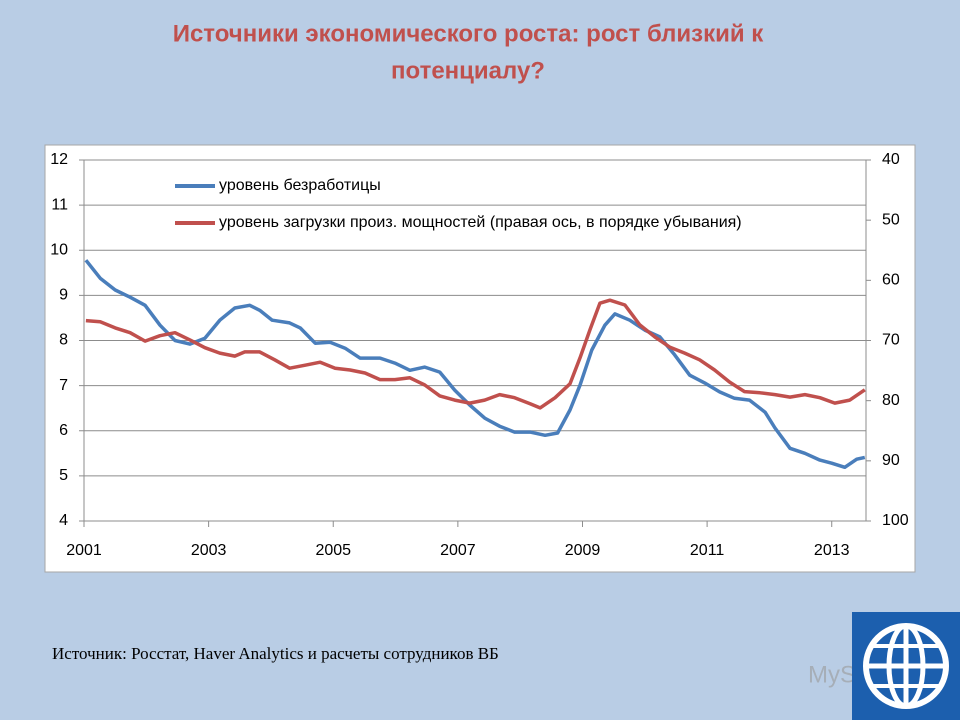  What do you see at coordinates (891, 280) in the screenshot?
I see `y2-tick-label: 60` at bounding box center [891, 280].